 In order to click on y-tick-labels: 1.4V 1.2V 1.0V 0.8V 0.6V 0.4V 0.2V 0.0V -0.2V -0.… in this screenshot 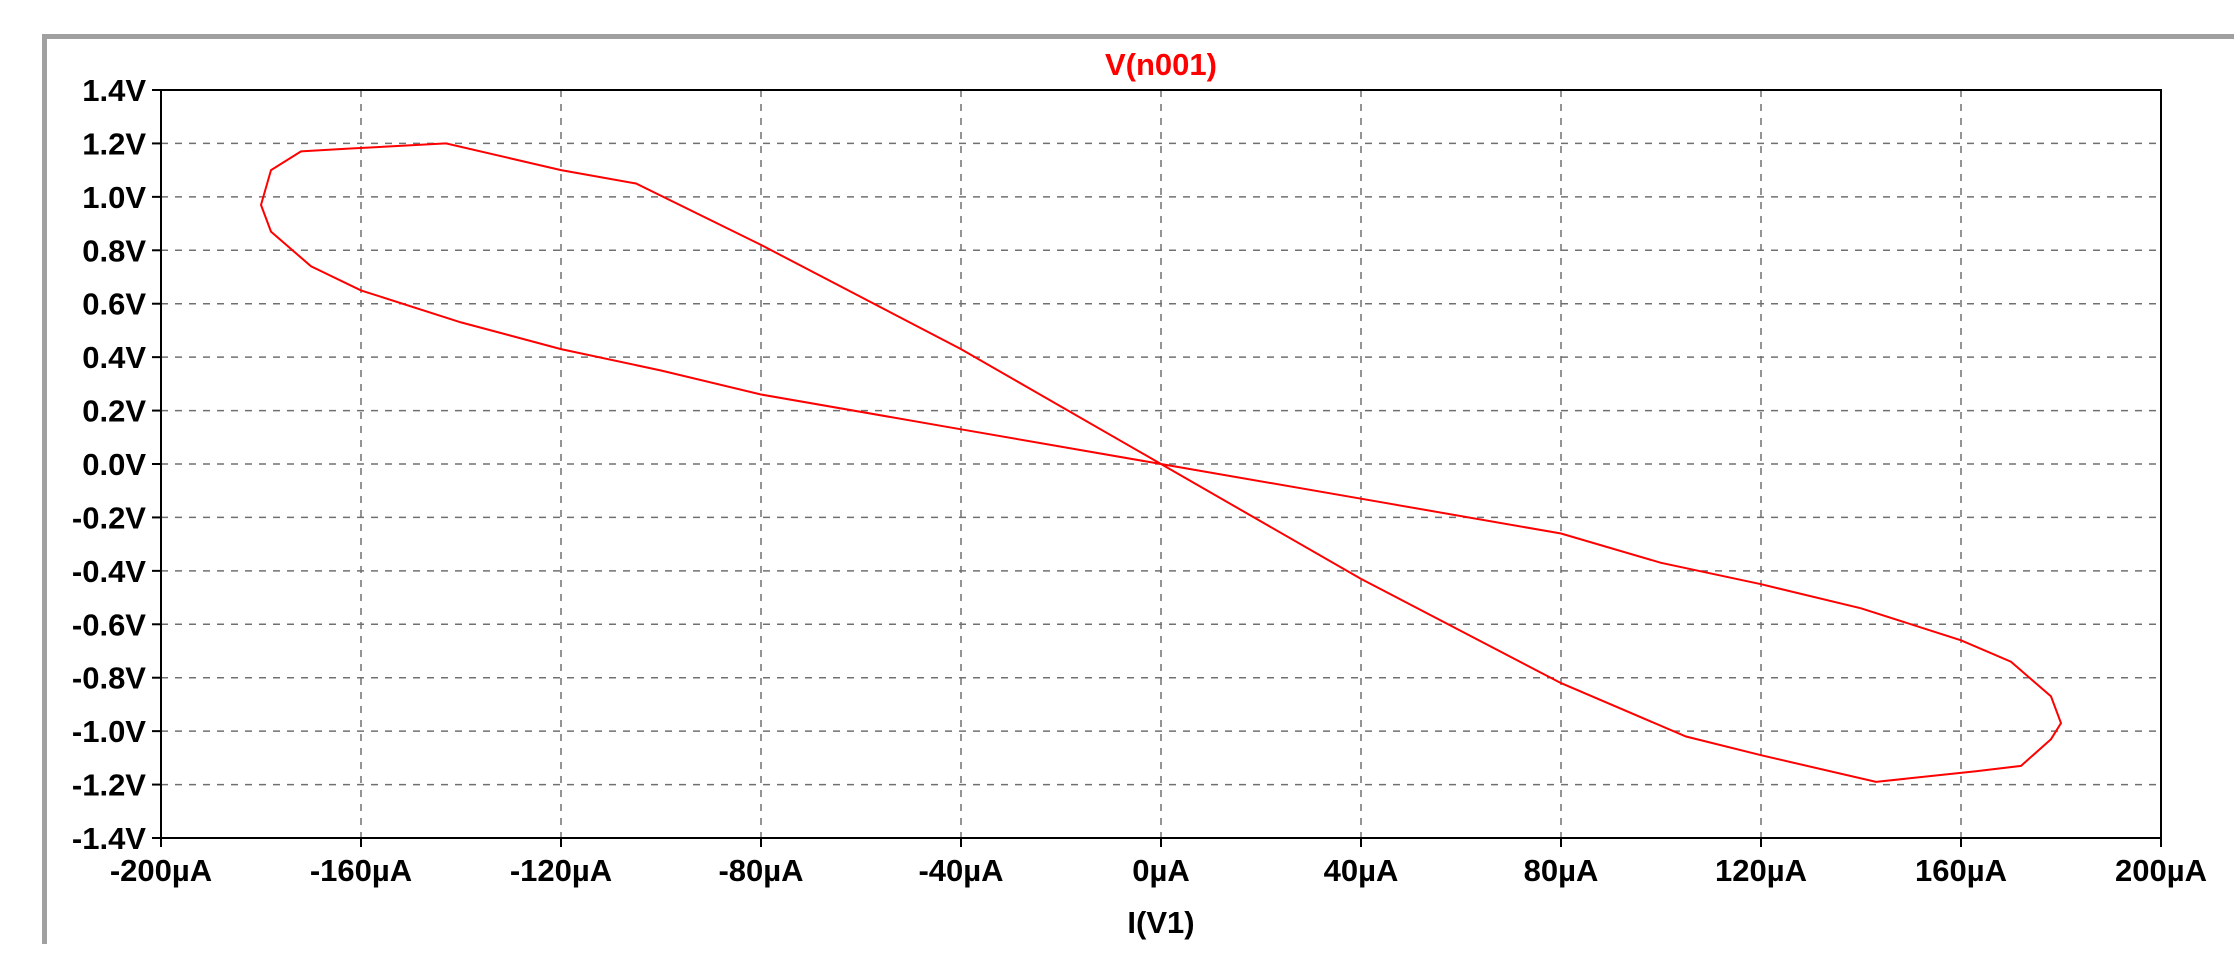, I will do `click(109, 464)`.